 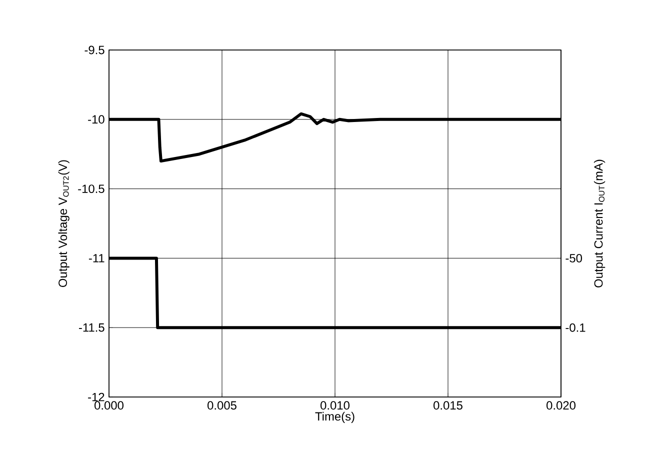 I want to click on y2-tick-label: -0.1, so click(x=576, y=327).